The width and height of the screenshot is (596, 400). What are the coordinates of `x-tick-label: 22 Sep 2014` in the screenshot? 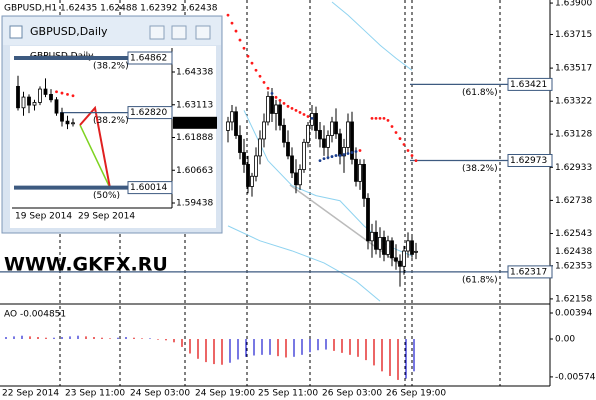 It's located at (30, 394).